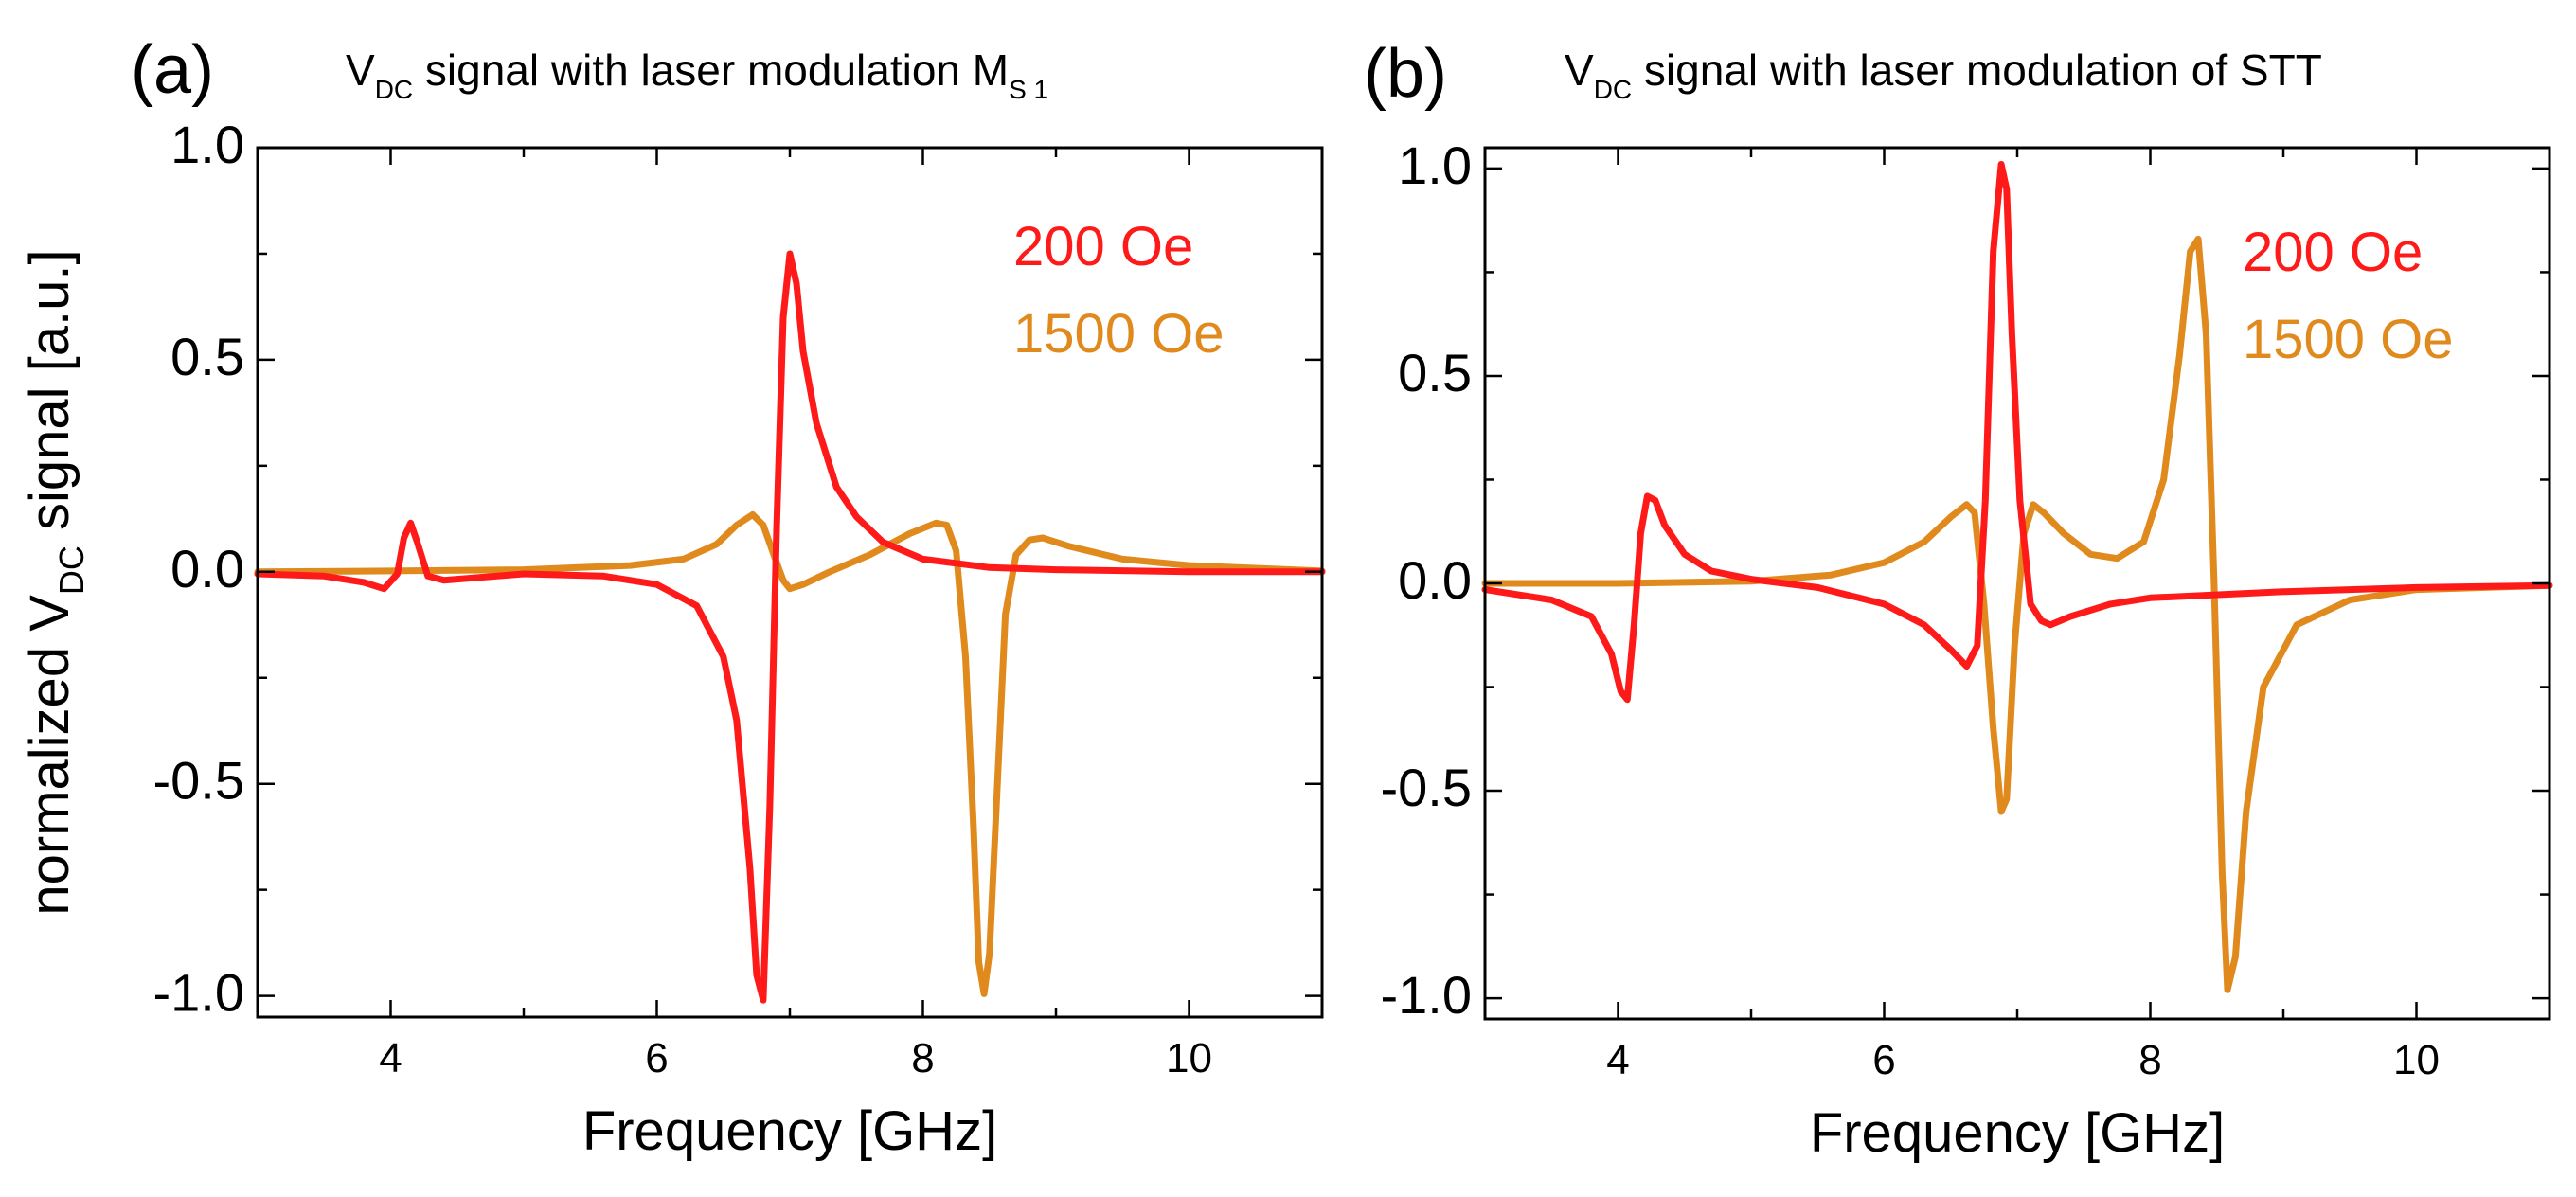  What do you see at coordinates (71, 570) in the screenshot?
I see `y-axis-label-sub: DC` at bounding box center [71, 570].